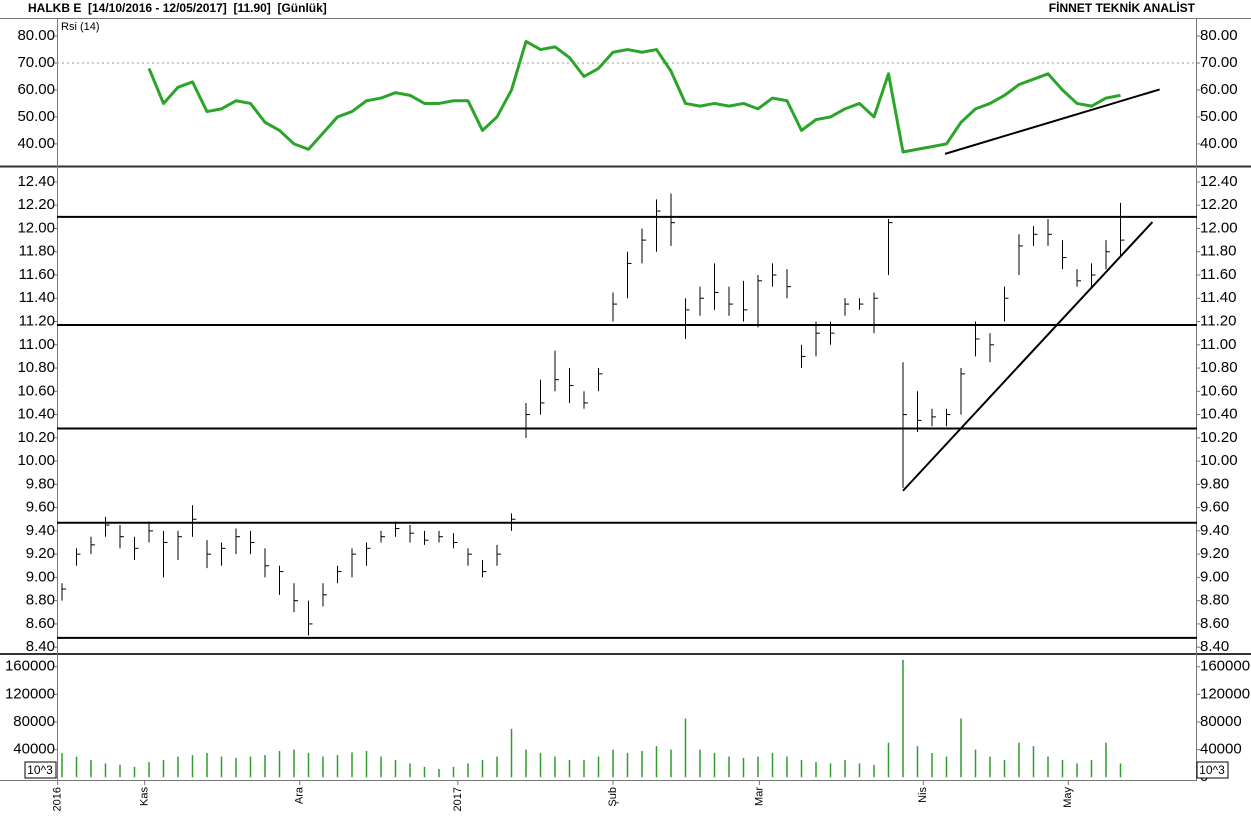 The height and width of the screenshot is (822, 1251). Describe the element at coordinates (145, 796) in the screenshot. I see `x-tick-label: Kas` at that location.